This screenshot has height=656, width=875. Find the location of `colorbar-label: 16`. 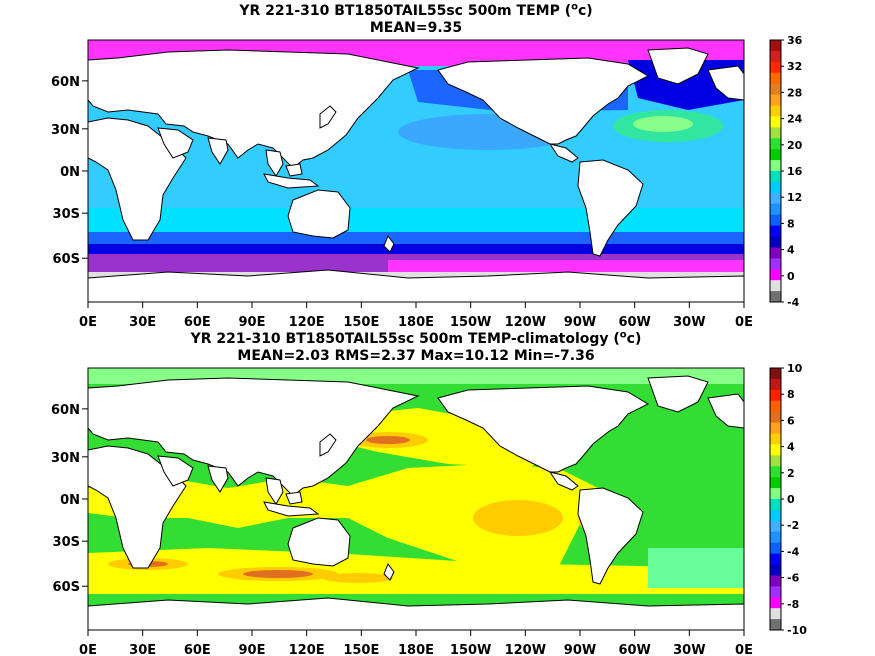

colorbar-label: 16 is located at coordinates (795, 171).